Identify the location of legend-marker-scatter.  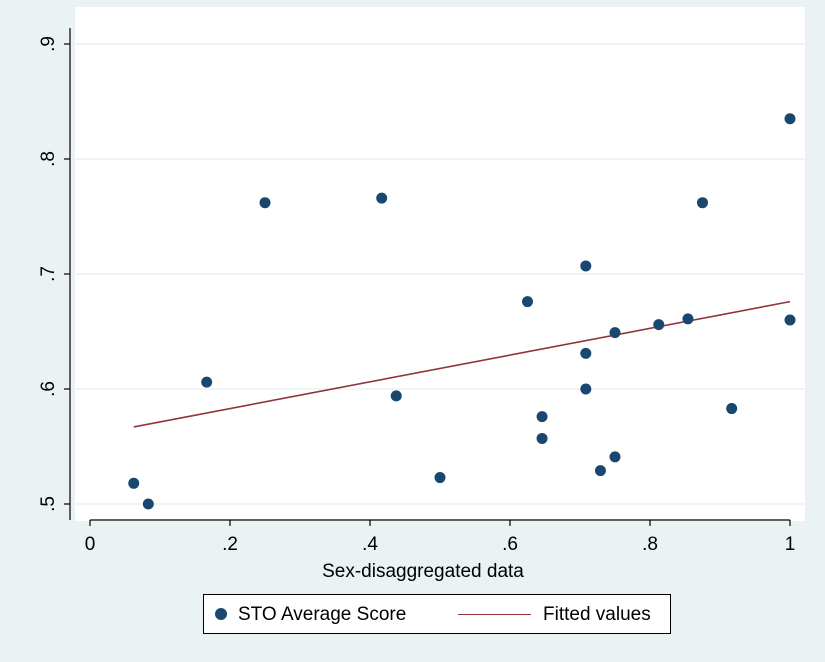
(221, 614).